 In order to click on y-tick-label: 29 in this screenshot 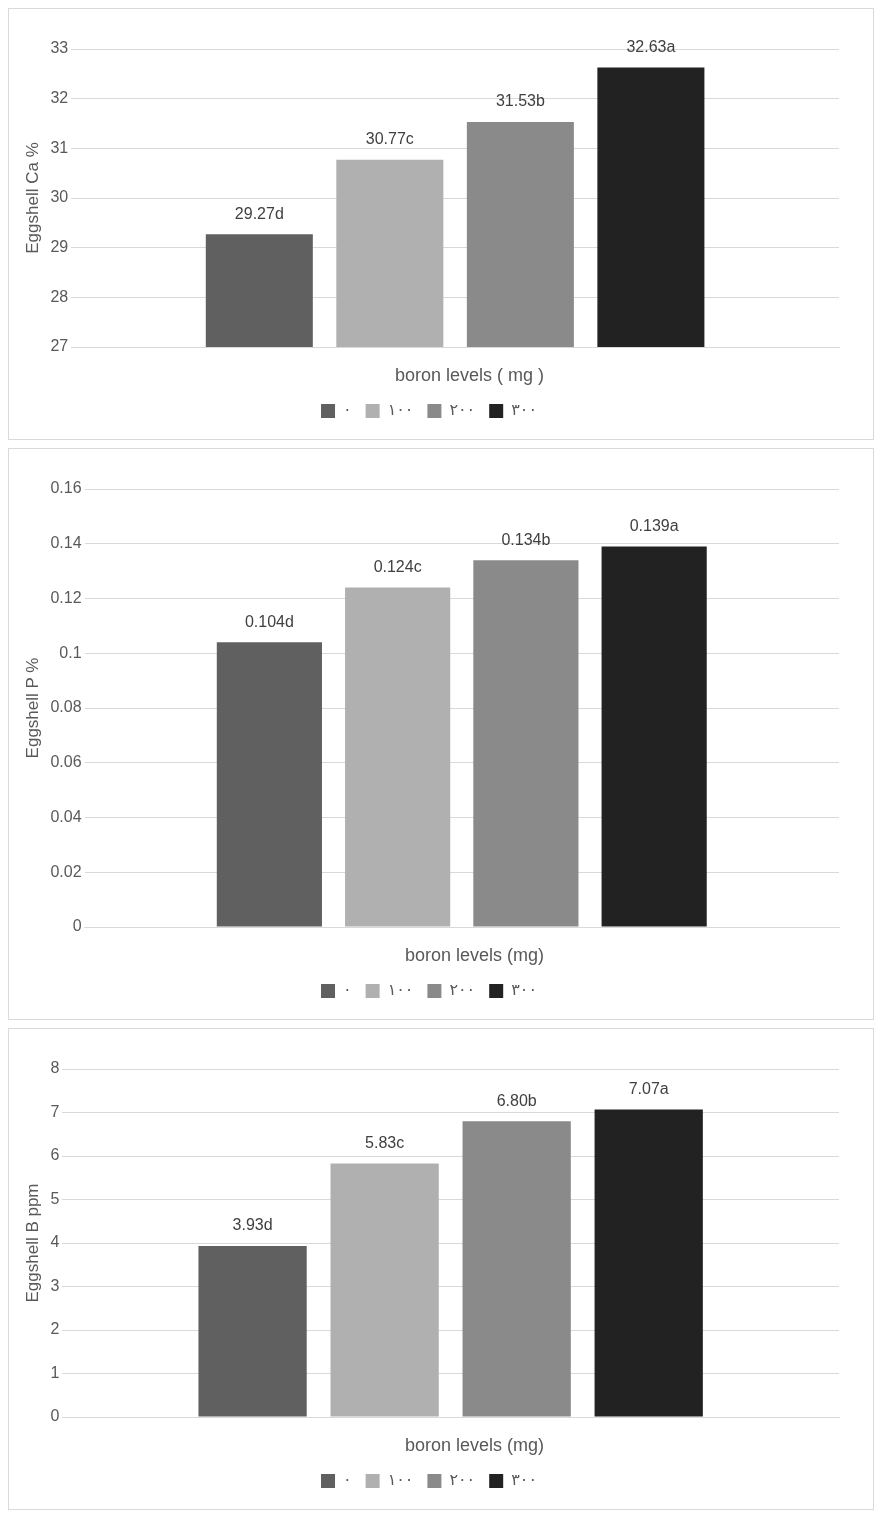, I will do `click(59, 247)`.